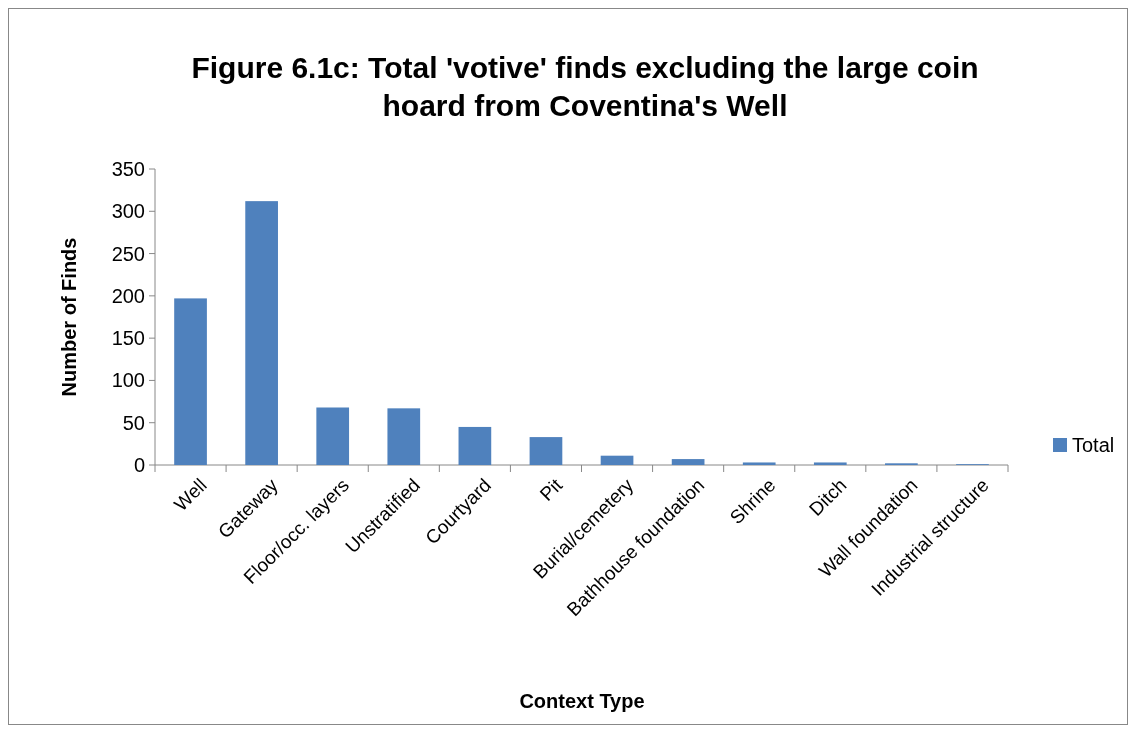 Image resolution: width=1136 pixels, height=733 pixels. Describe the element at coordinates (128, 295) in the screenshot. I see `y-tick-label: 200` at that location.